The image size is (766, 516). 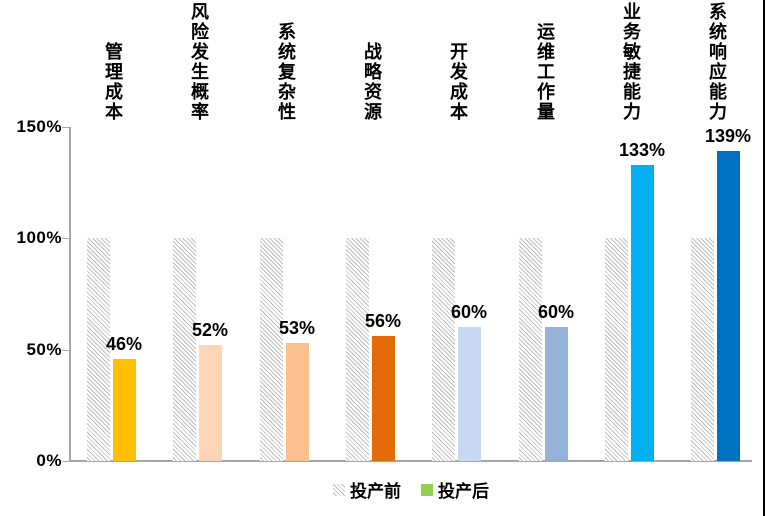 I want to click on y-axis-line, so click(x=70, y=294).